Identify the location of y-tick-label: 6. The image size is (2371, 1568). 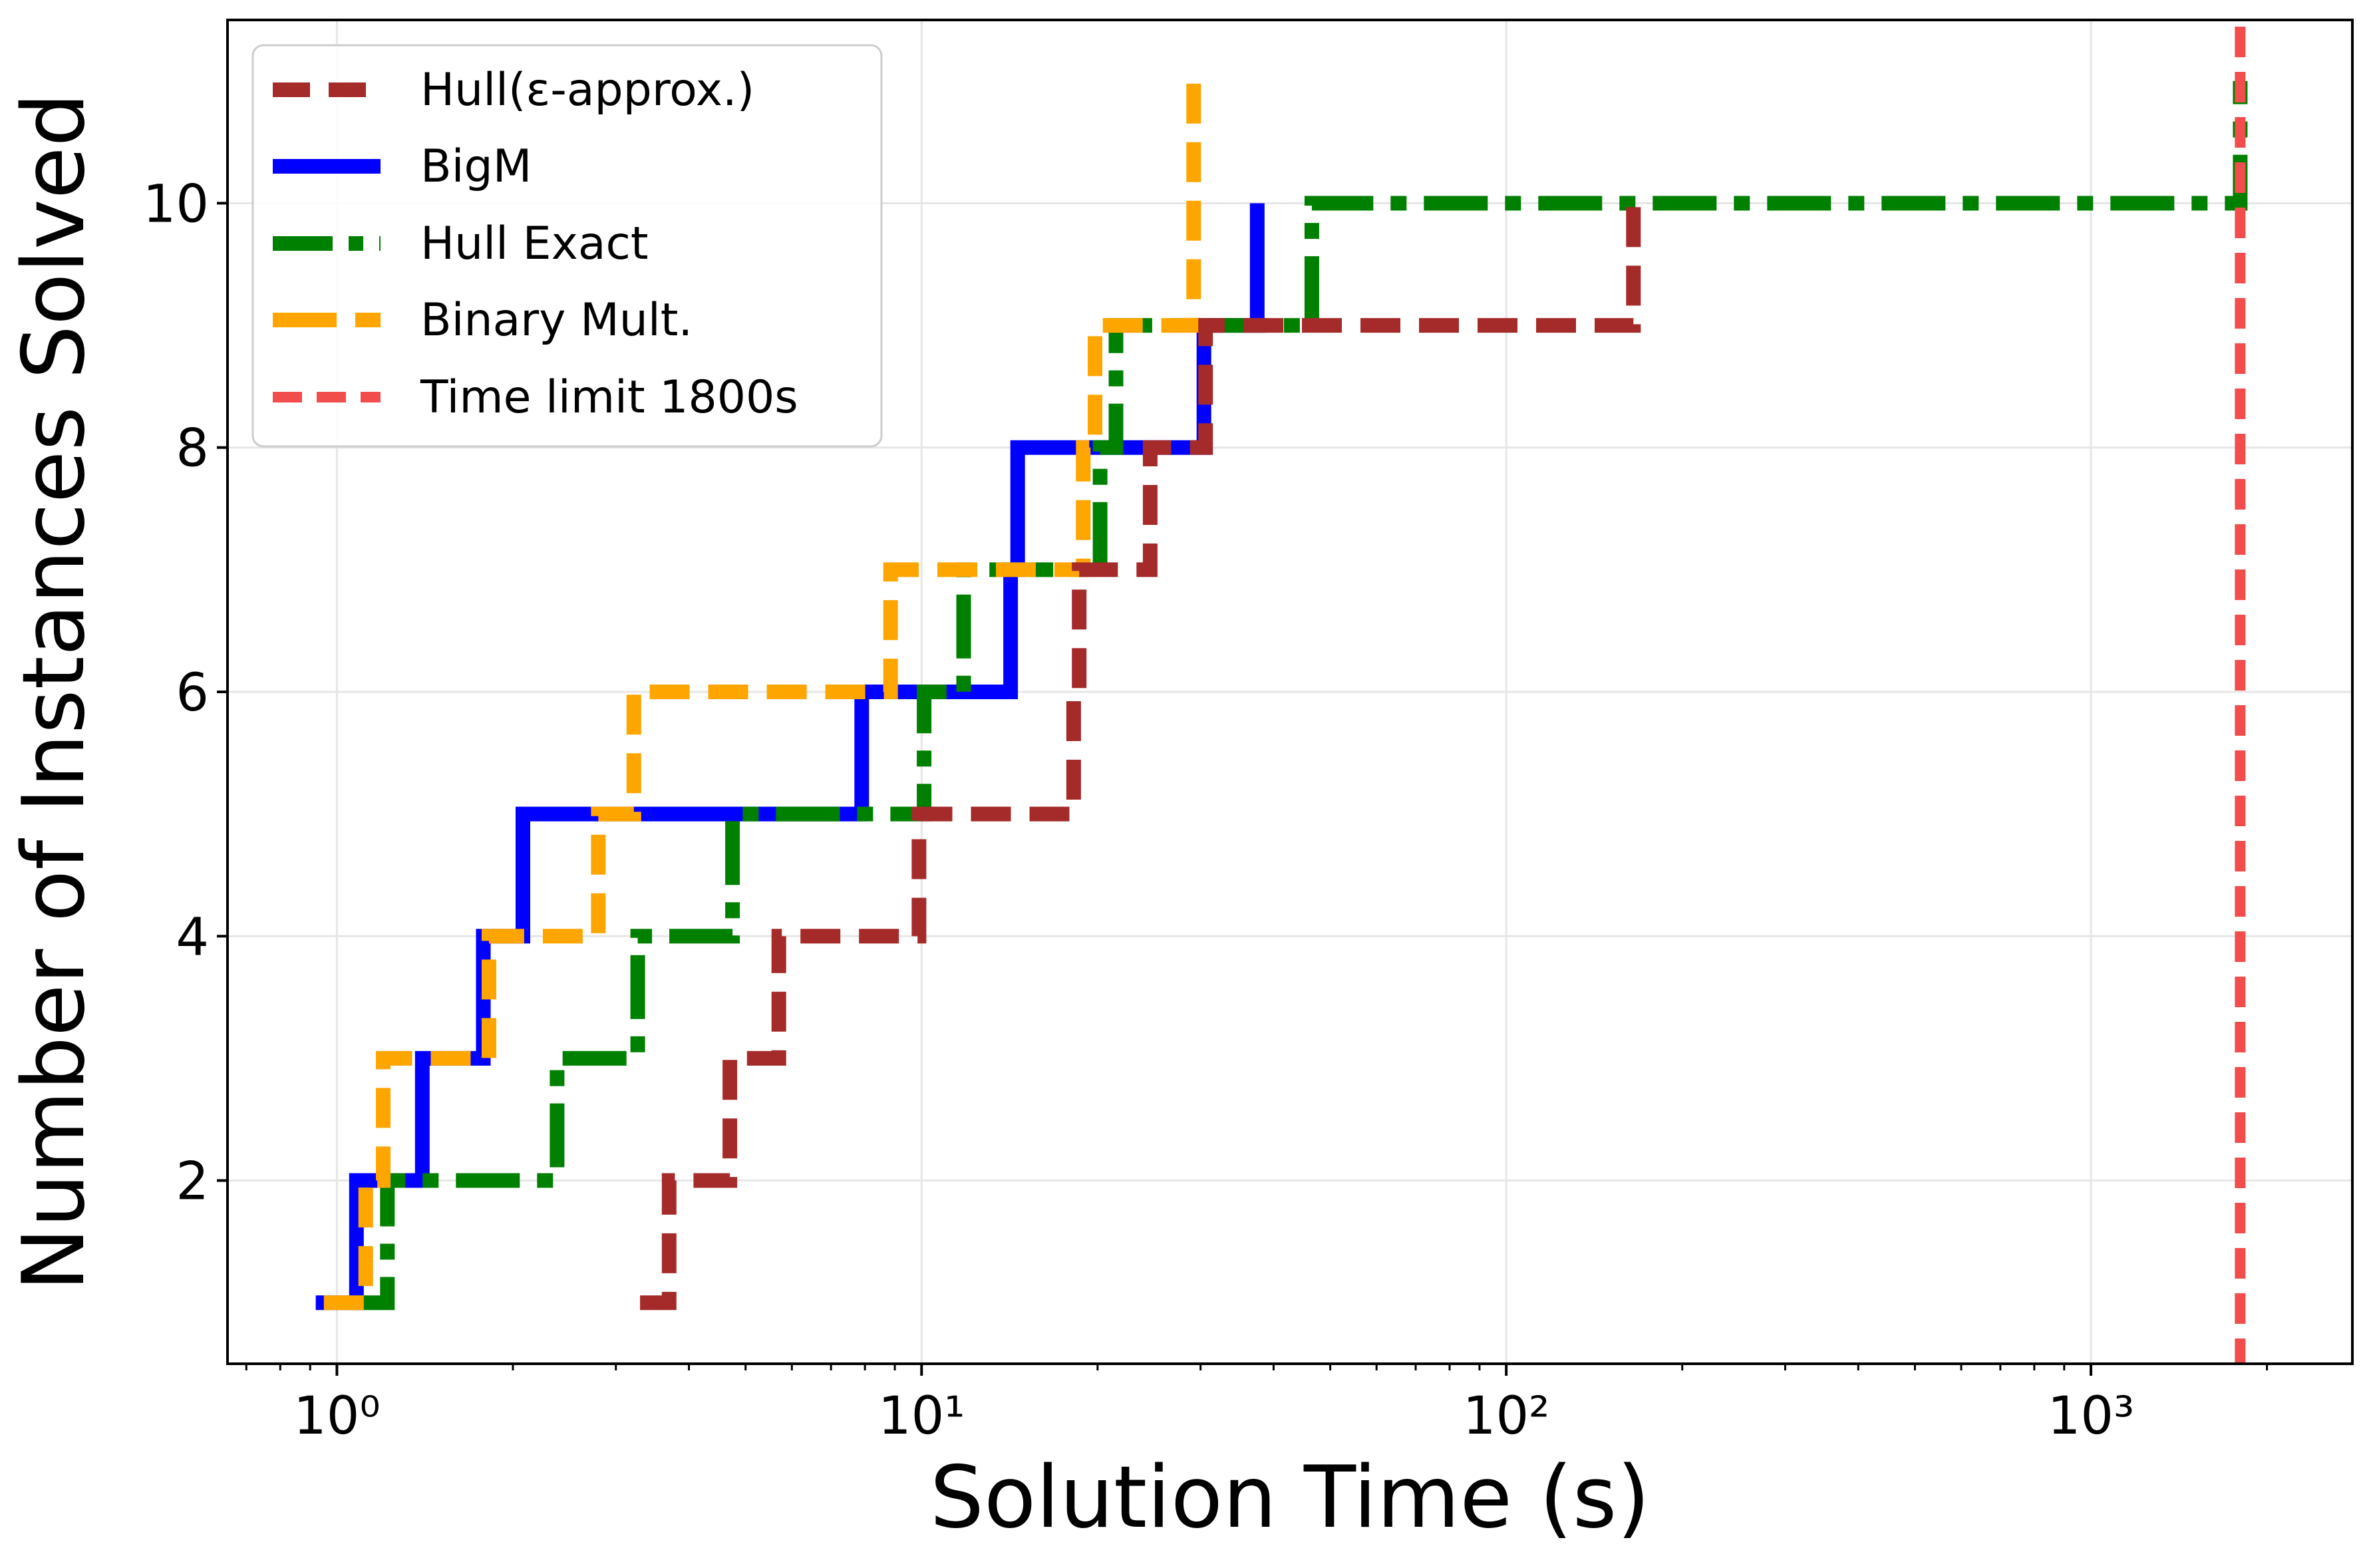
(192, 693).